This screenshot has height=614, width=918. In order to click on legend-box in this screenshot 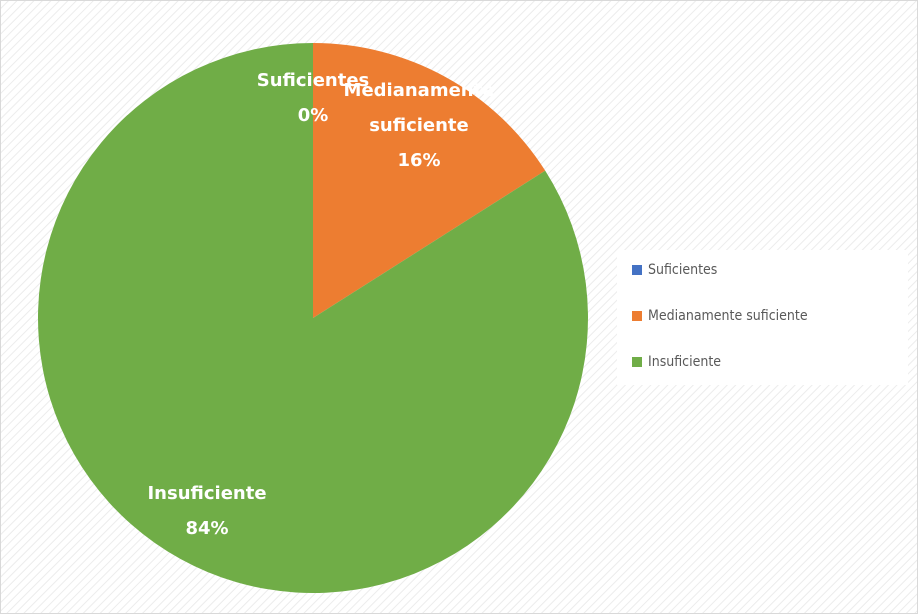, I will do `click(762, 317)`.